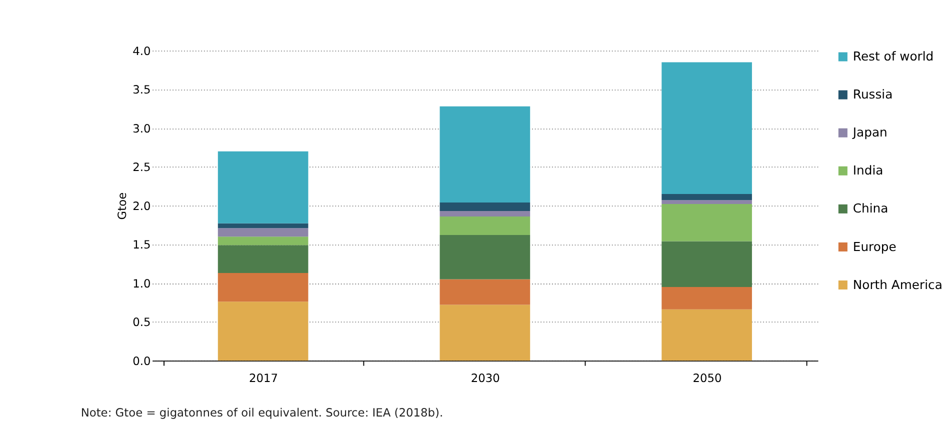 The height and width of the screenshot is (437, 948). What do you see at coordinates (141, 361) in the screenshot?
I see `y-tick-label: 0.0` at bounding box center [141, 361].